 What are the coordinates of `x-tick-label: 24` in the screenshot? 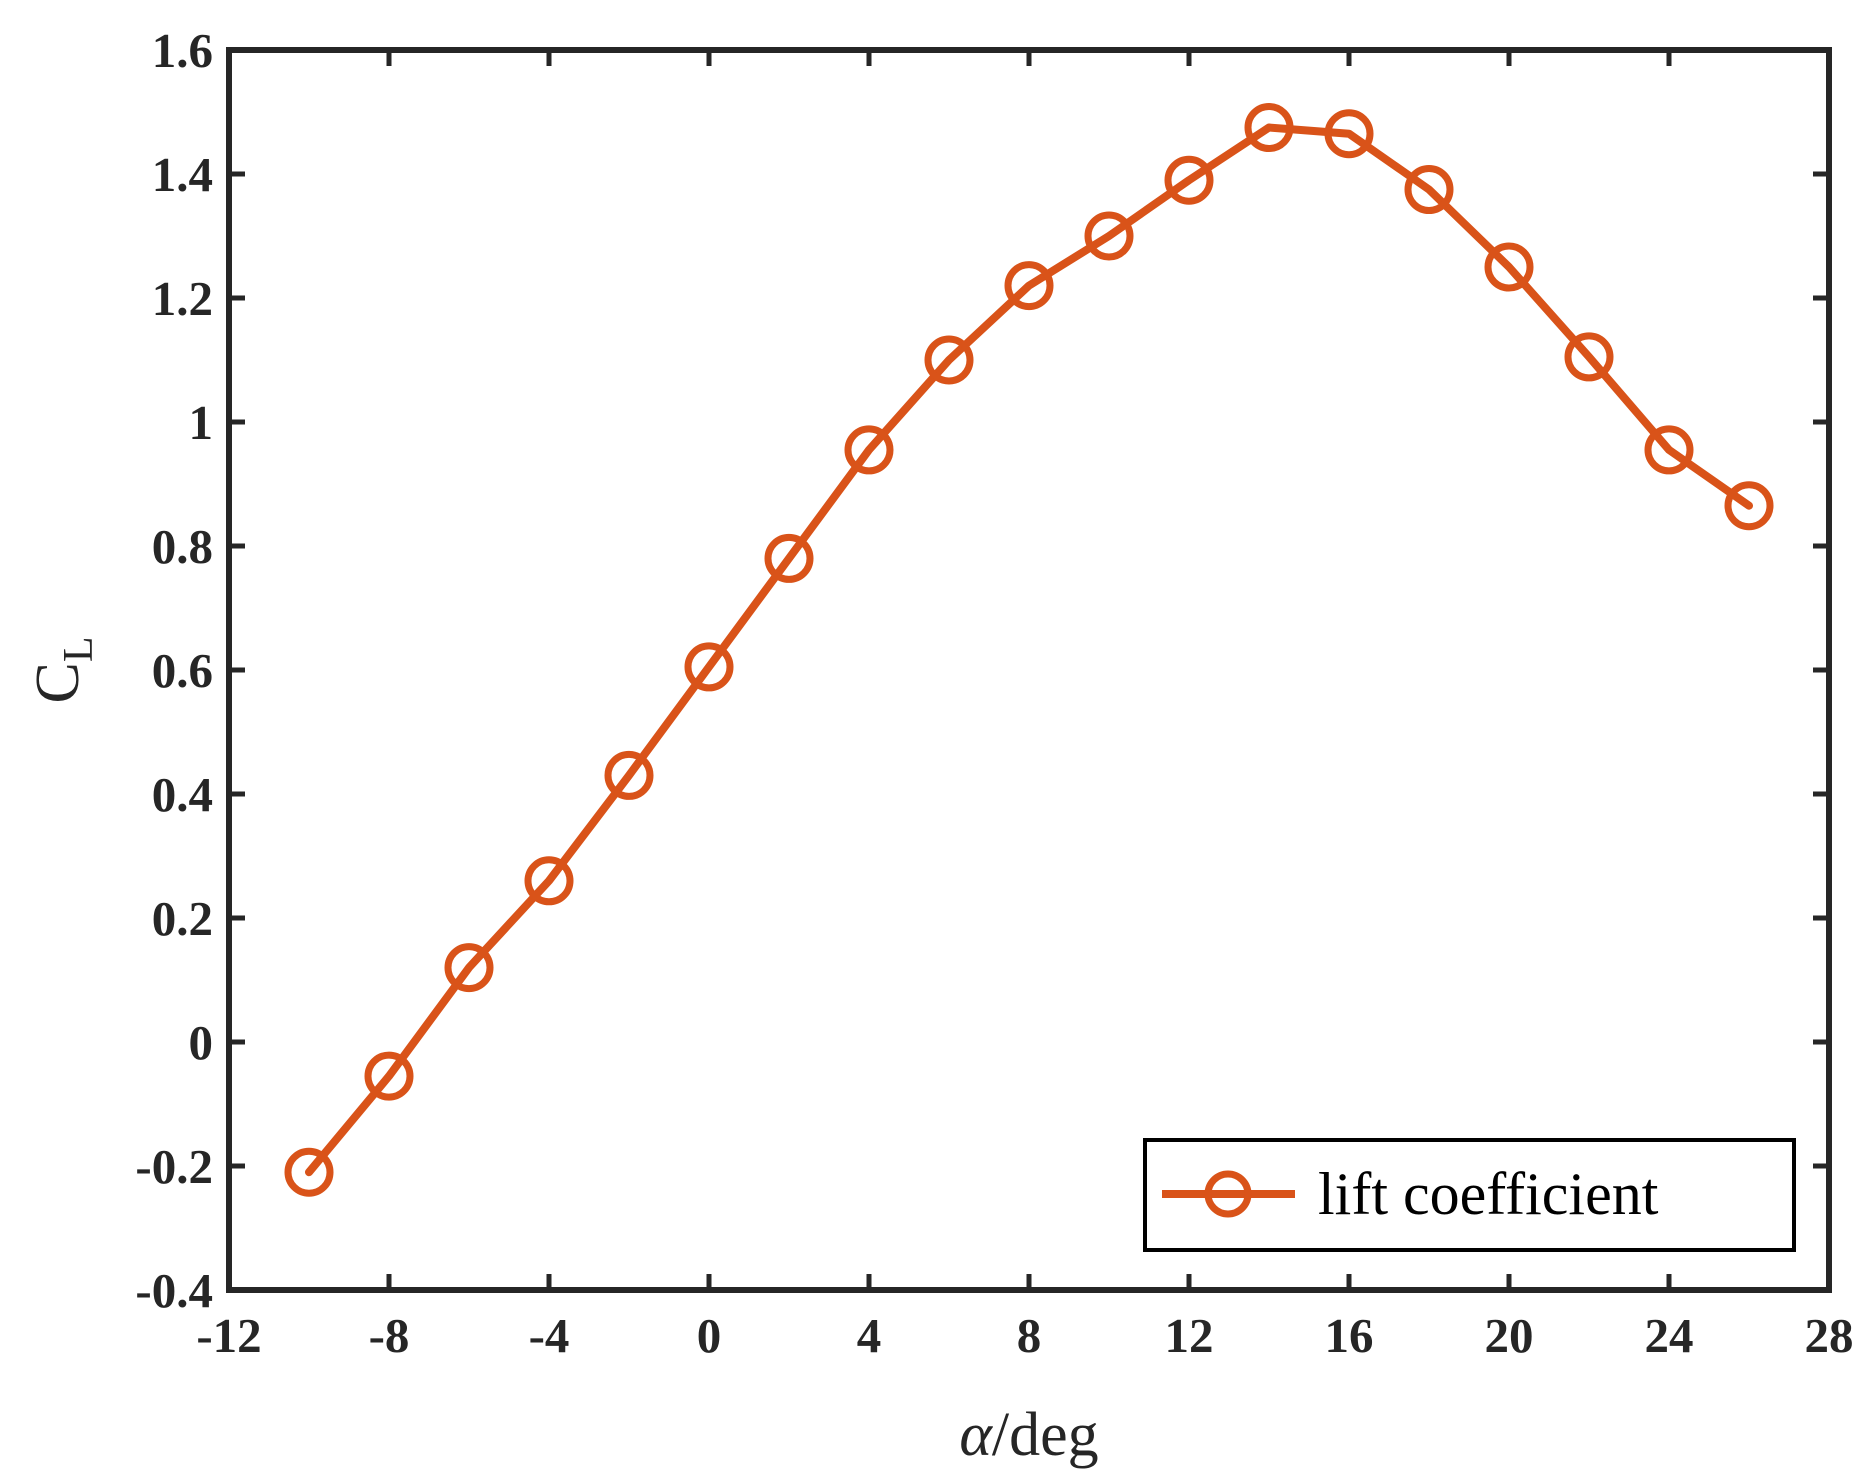 It's located at (1669, 1335).